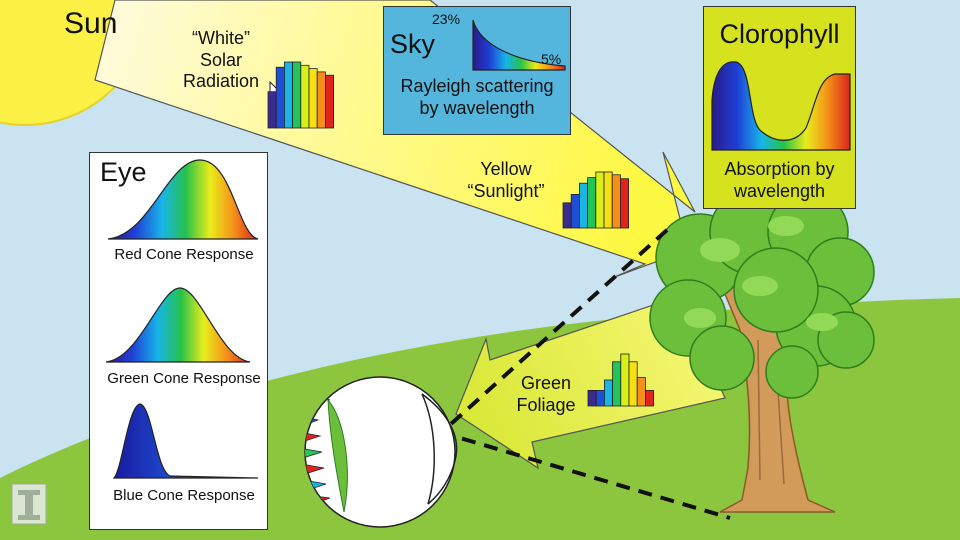 This screenshot has height=540, width=960. I want to click on white-radiation-label: “White” Solar Radiation, so click(221, 60).